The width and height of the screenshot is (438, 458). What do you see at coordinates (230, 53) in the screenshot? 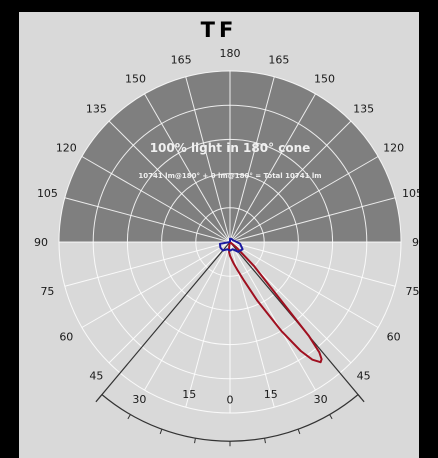
I see `angle-tick-label: 180` at bounding box center [230, 53].